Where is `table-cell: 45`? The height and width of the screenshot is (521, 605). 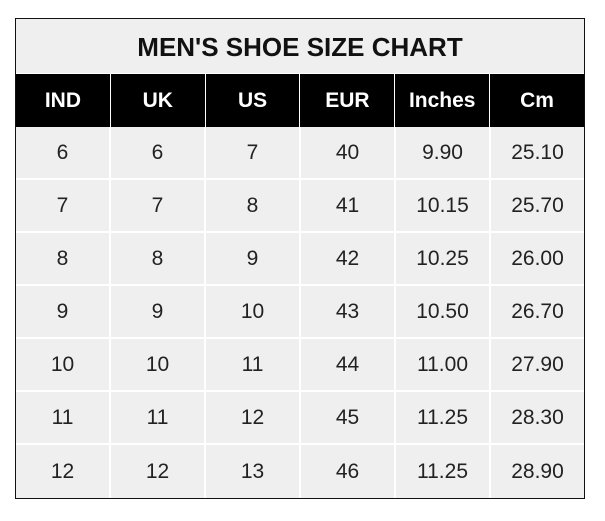
table-cell: 45 is located at coordinates (348, 418).